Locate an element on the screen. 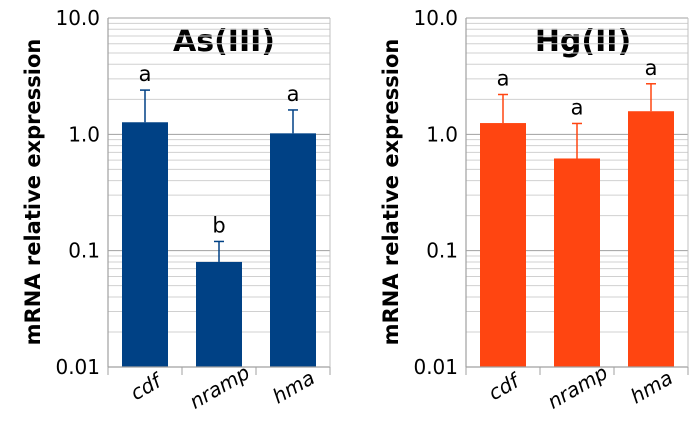 The image size is (700, 432). significance-label: b is located at coordinates (218, 225).